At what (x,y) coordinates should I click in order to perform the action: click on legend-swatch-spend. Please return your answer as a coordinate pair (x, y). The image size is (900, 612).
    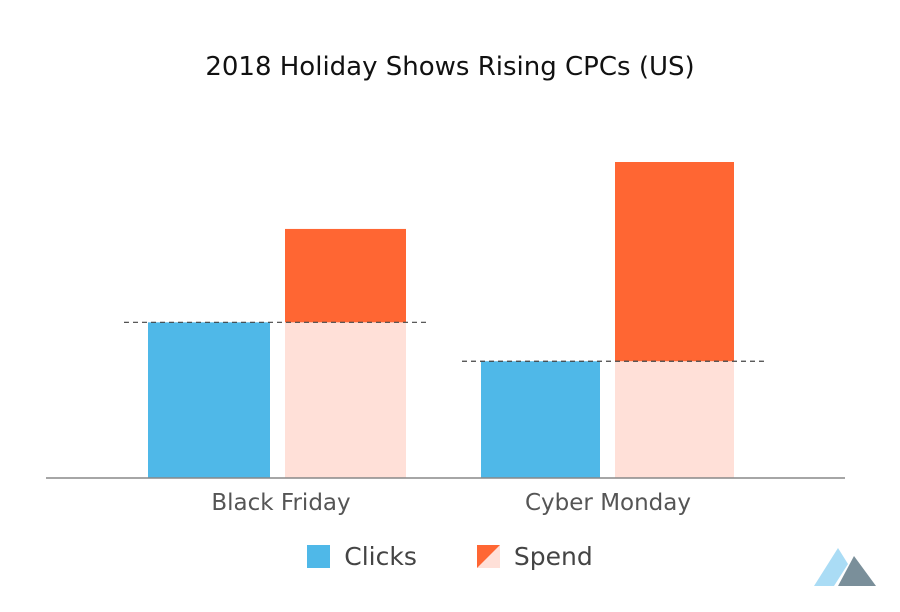
    Looking at the image, I should click on (488, 556).